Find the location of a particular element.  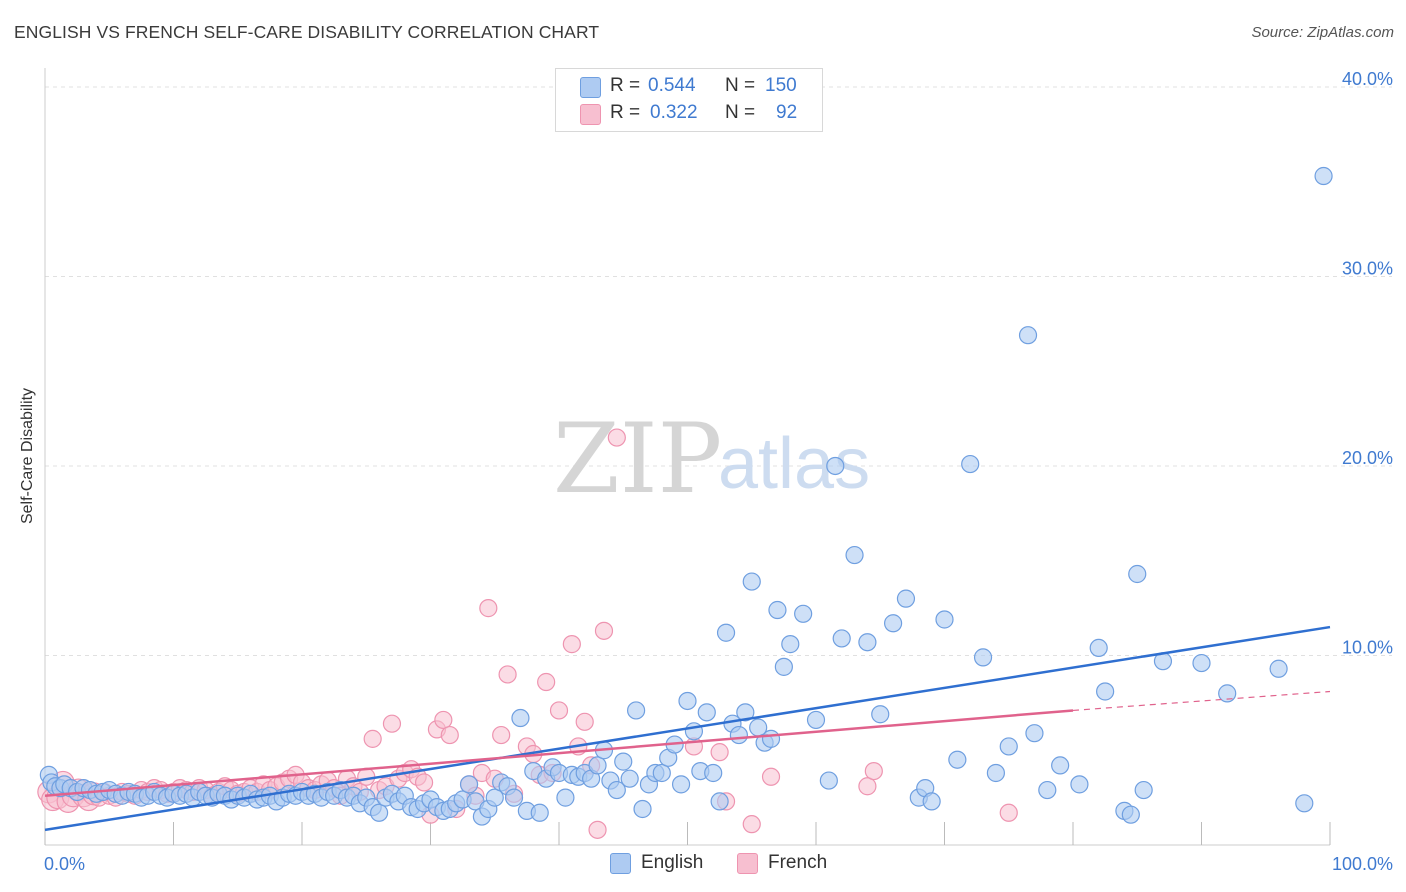

legend-french-r-value: 0.322 is located at coordinates (674, 112).